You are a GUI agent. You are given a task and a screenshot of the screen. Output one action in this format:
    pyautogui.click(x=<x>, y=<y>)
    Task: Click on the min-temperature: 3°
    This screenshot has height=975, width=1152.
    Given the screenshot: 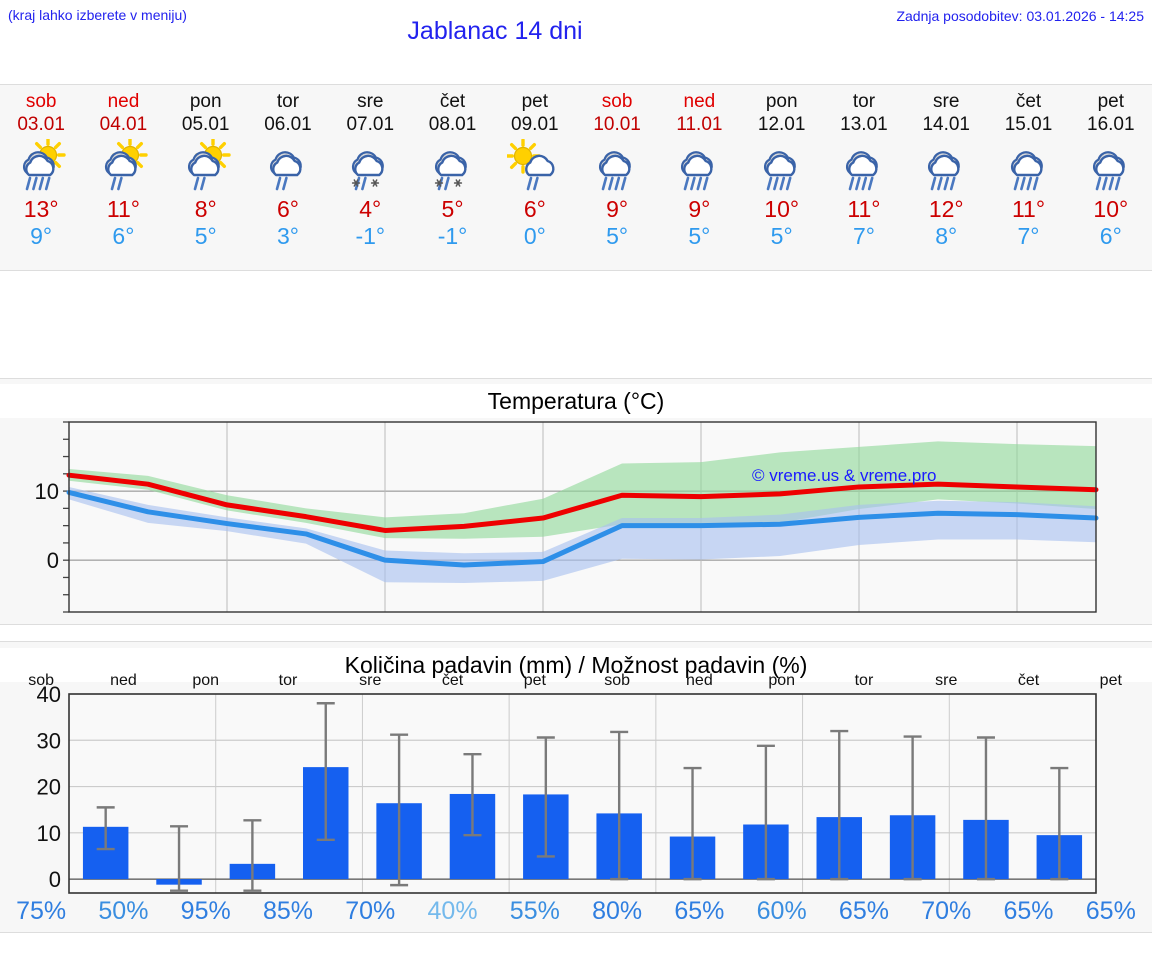 What is the action you would take?
    pyautogui.click(x=287, y=236)
    